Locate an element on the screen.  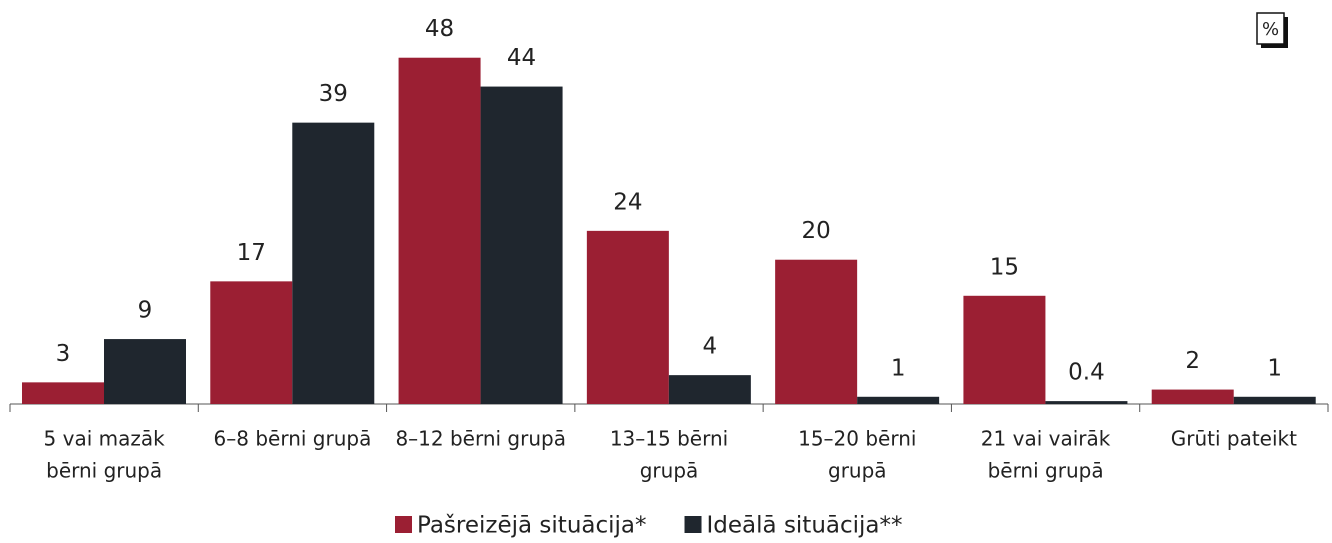
value-label: 20 is located at coordinates (816, 231).